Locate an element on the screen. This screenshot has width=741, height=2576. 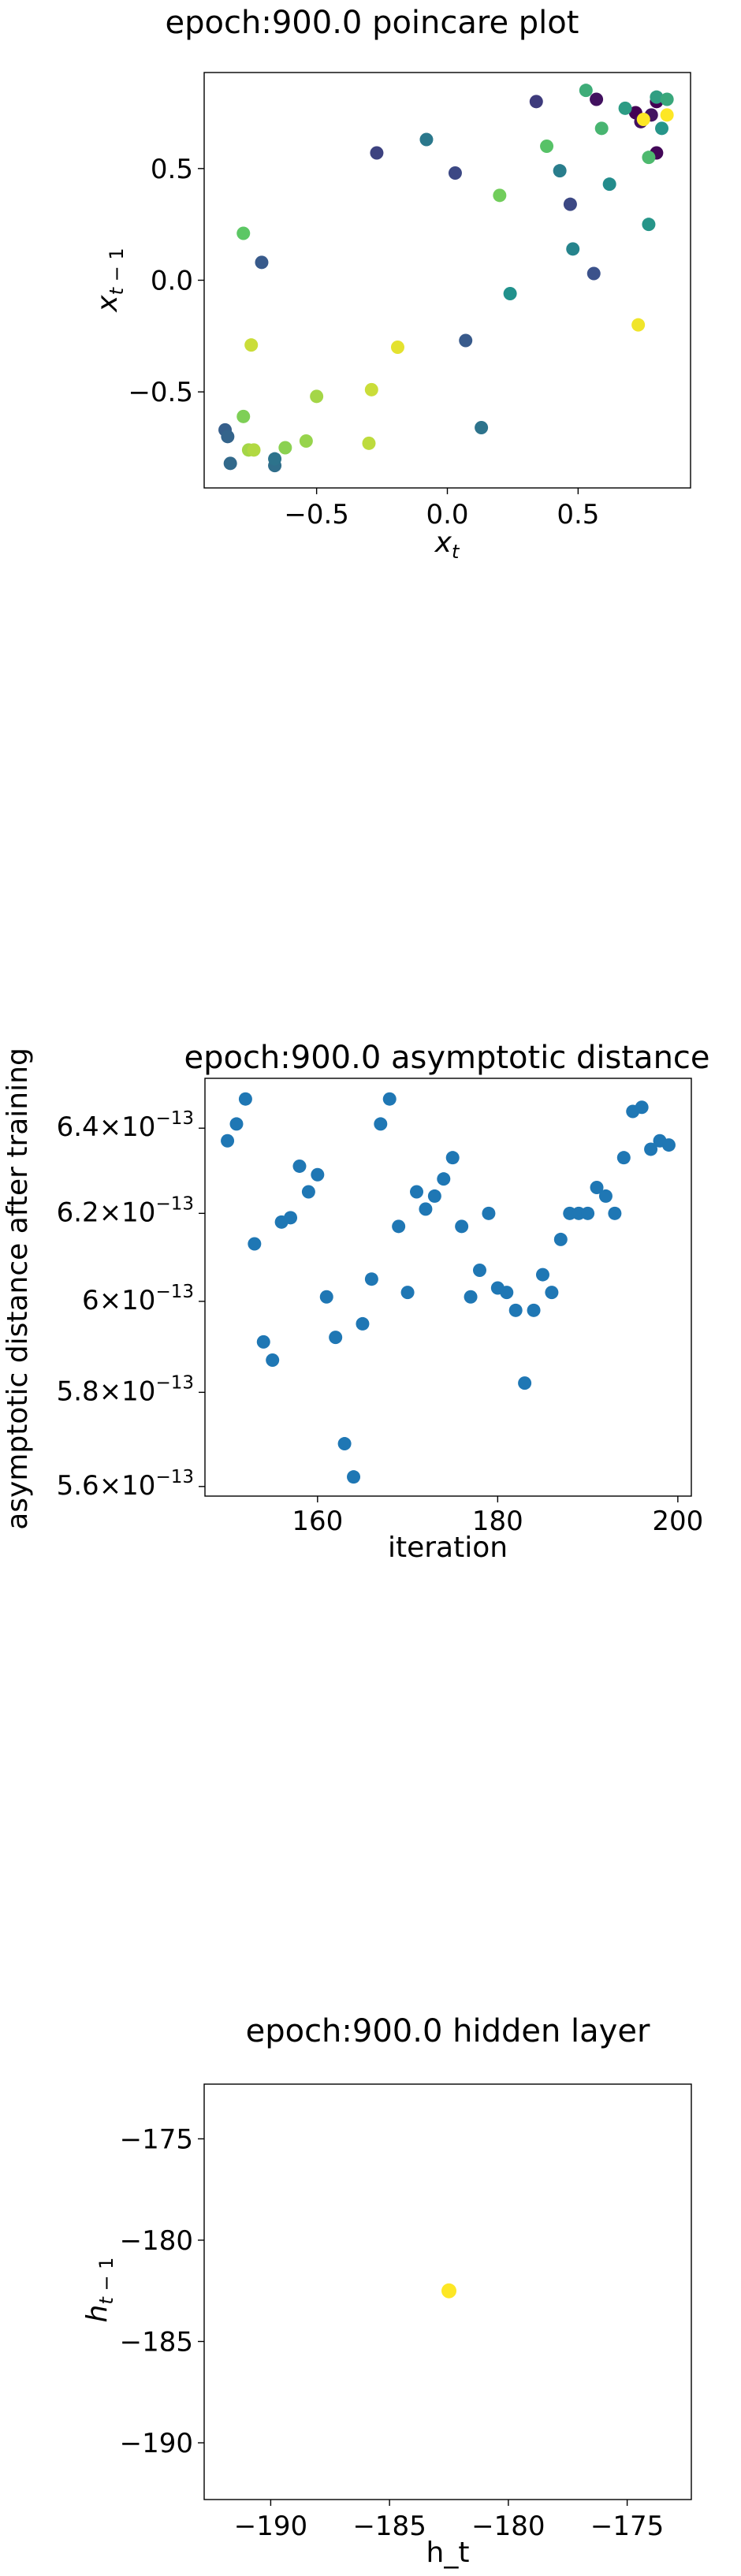
poincare-plot-frame is located at coordinates (447, 280).